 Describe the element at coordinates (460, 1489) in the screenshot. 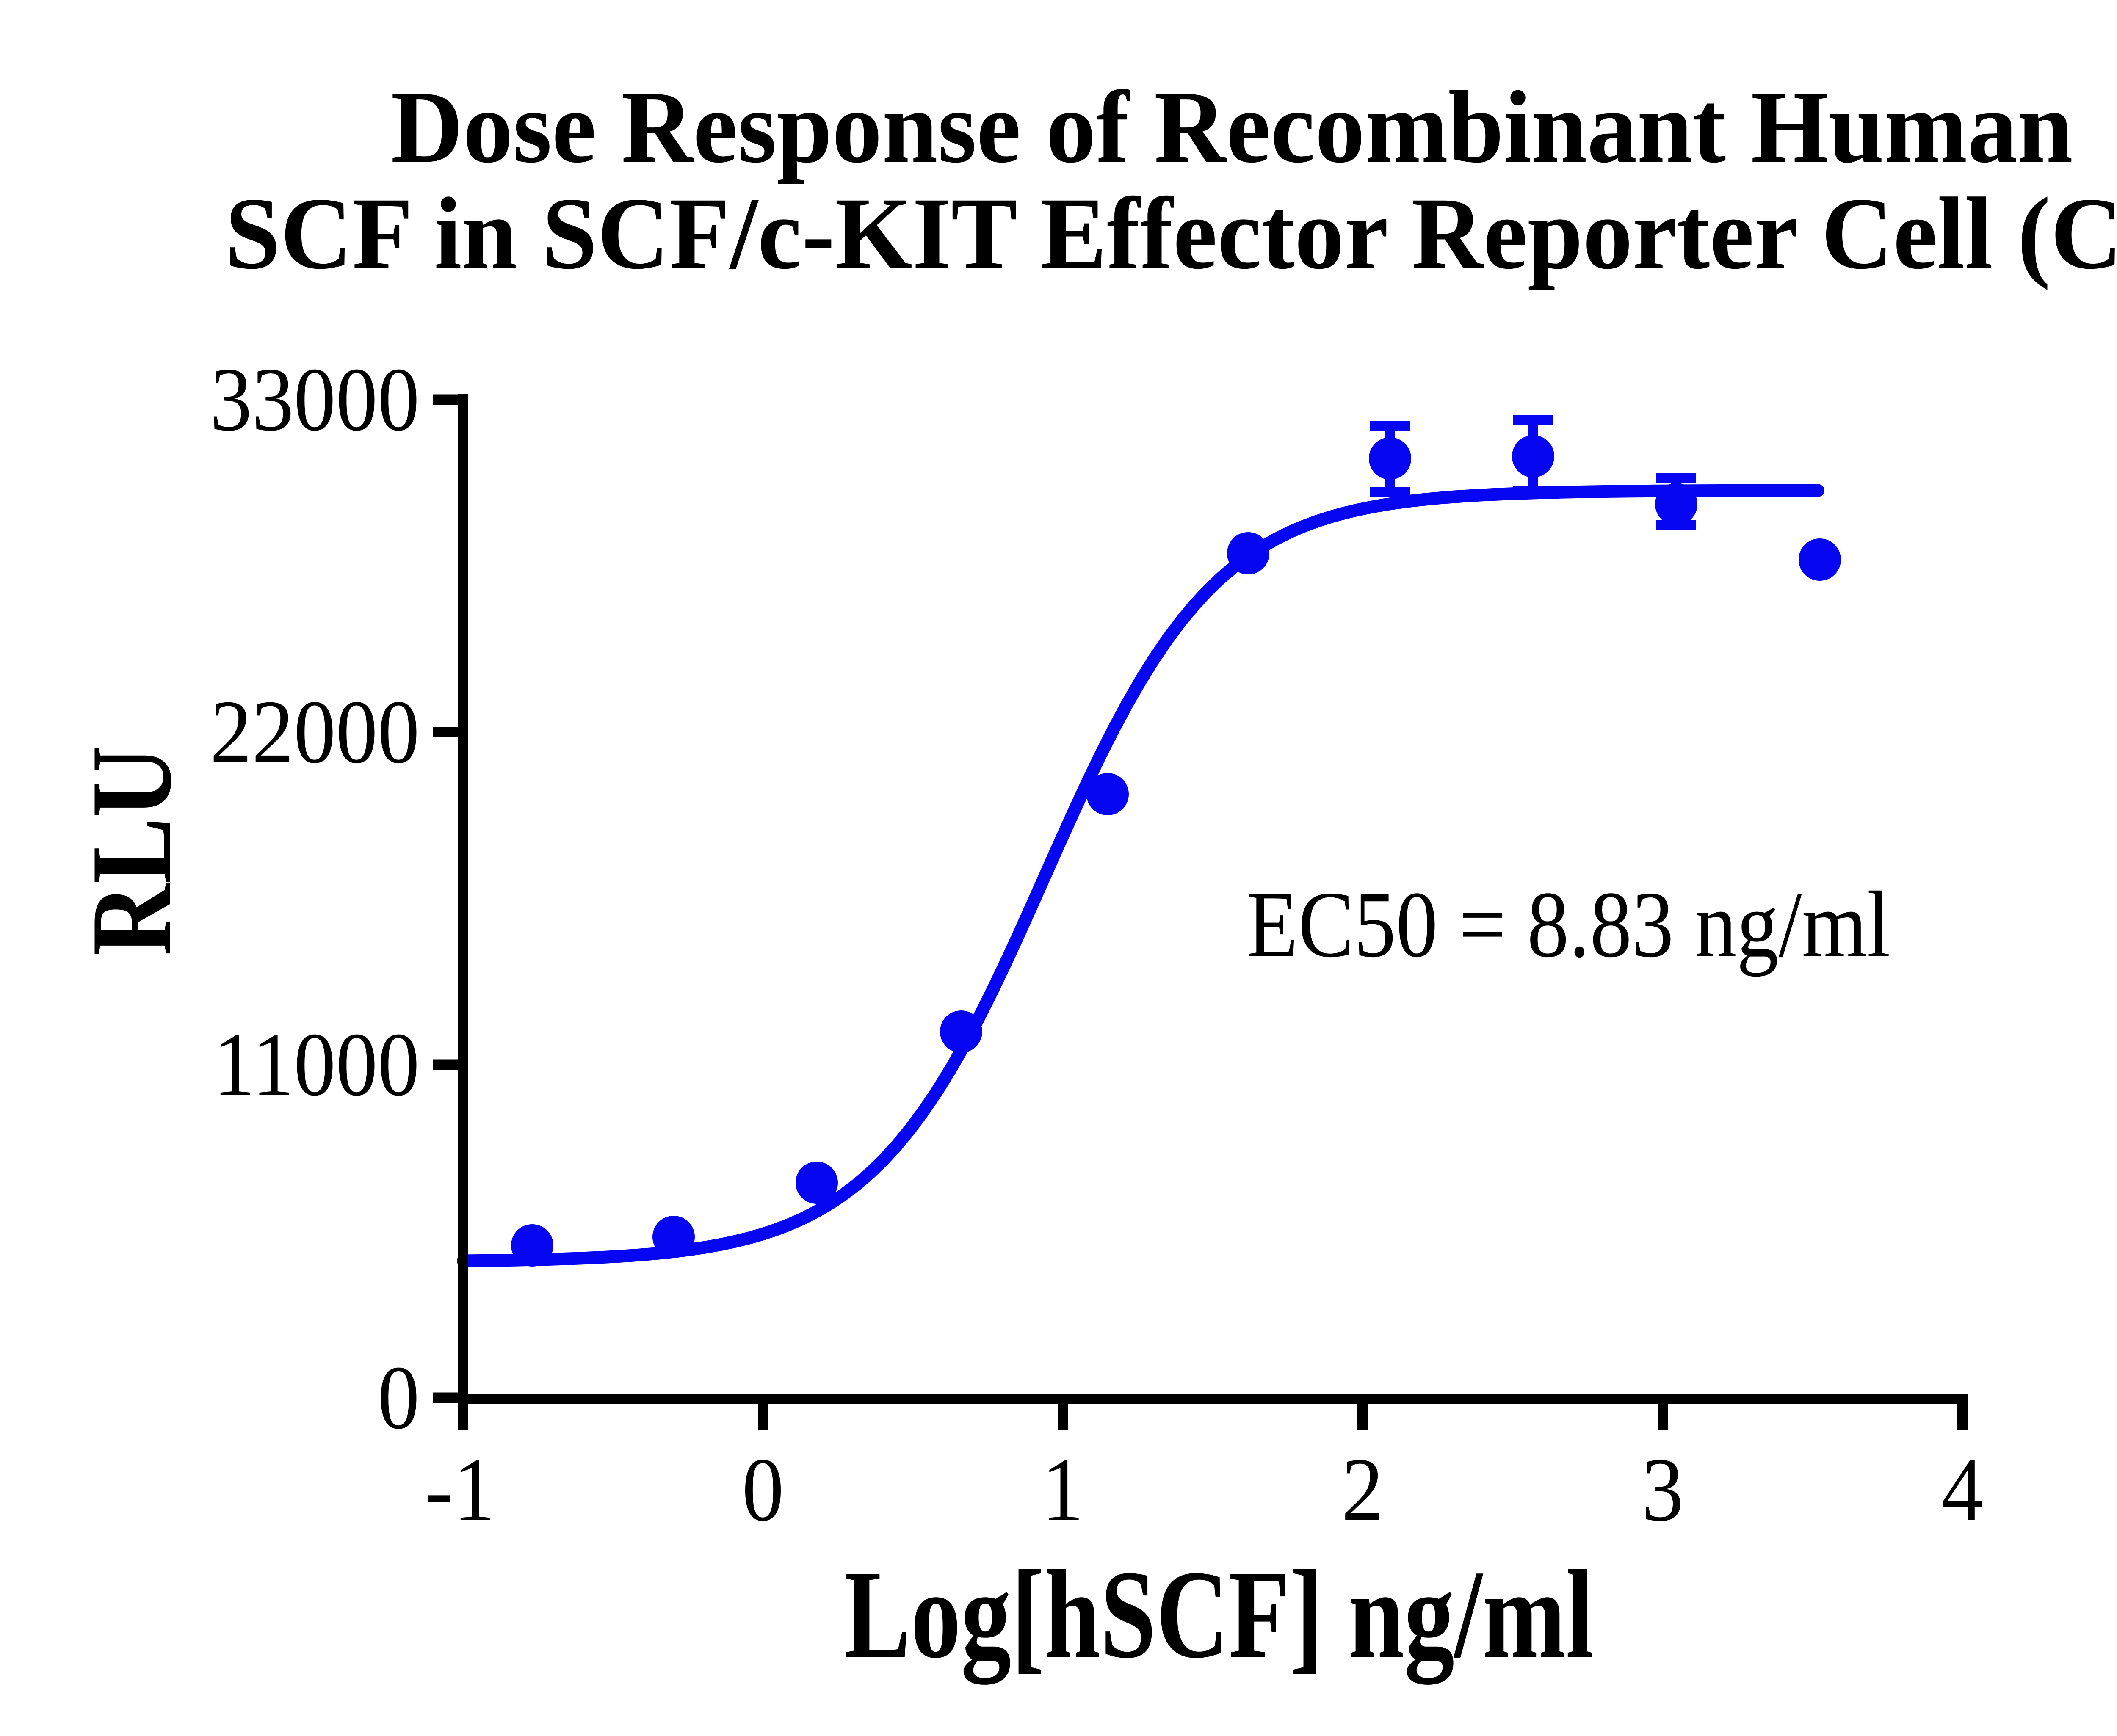

I see `svg-text: -1` at that location.